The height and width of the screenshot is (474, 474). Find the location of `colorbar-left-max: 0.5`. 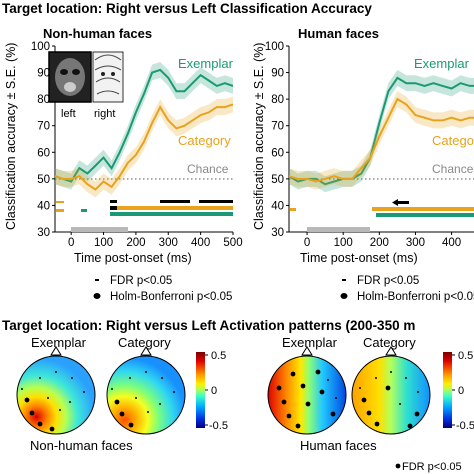

colorbar-left-max: 0.5 is located at coordinates (218, 356).